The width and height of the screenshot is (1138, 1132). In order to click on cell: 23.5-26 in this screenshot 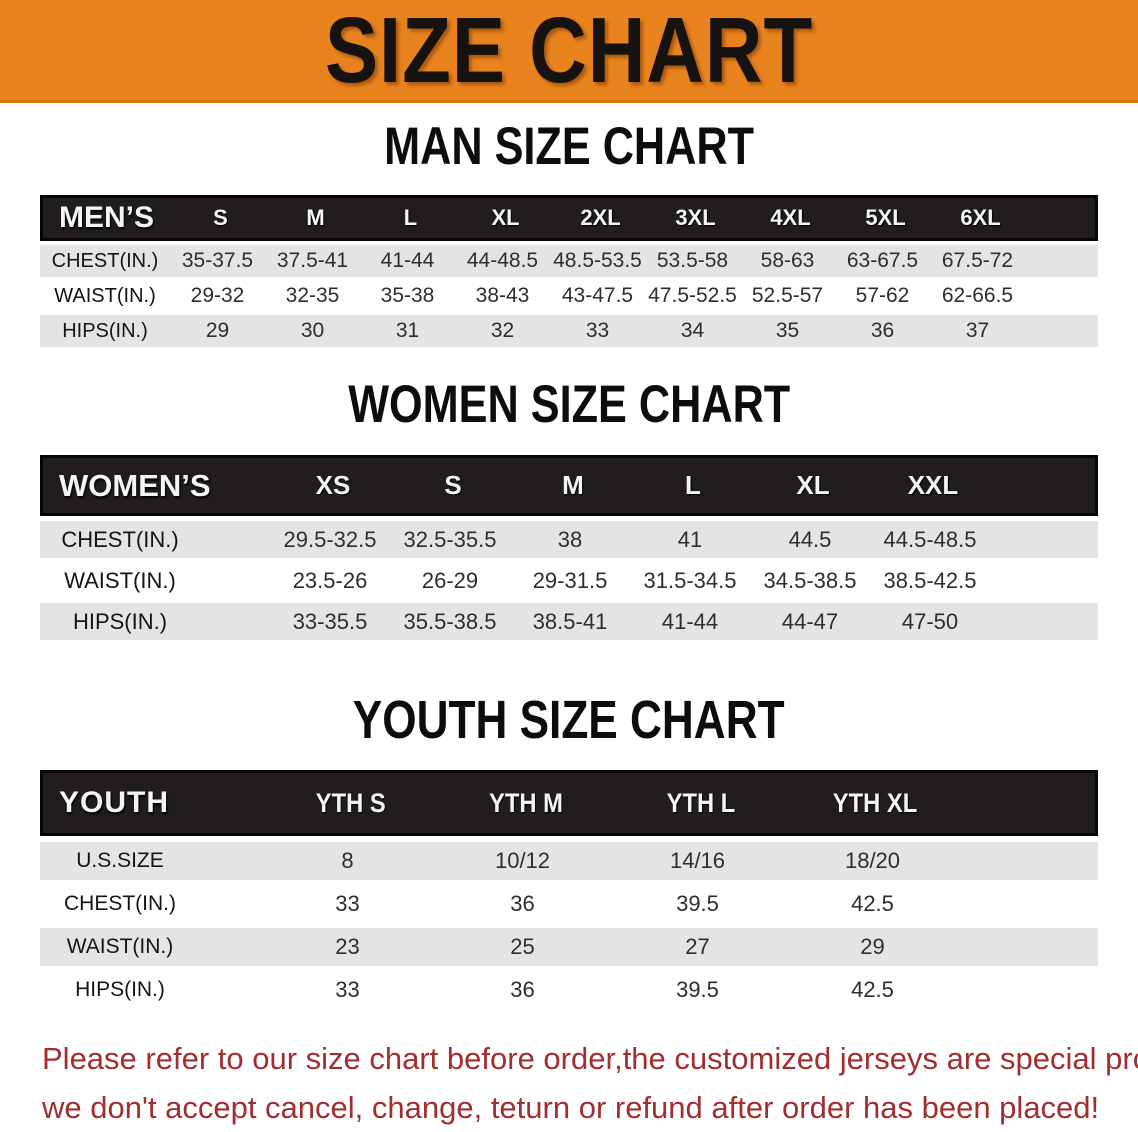, I will do `click(330, 580)`.